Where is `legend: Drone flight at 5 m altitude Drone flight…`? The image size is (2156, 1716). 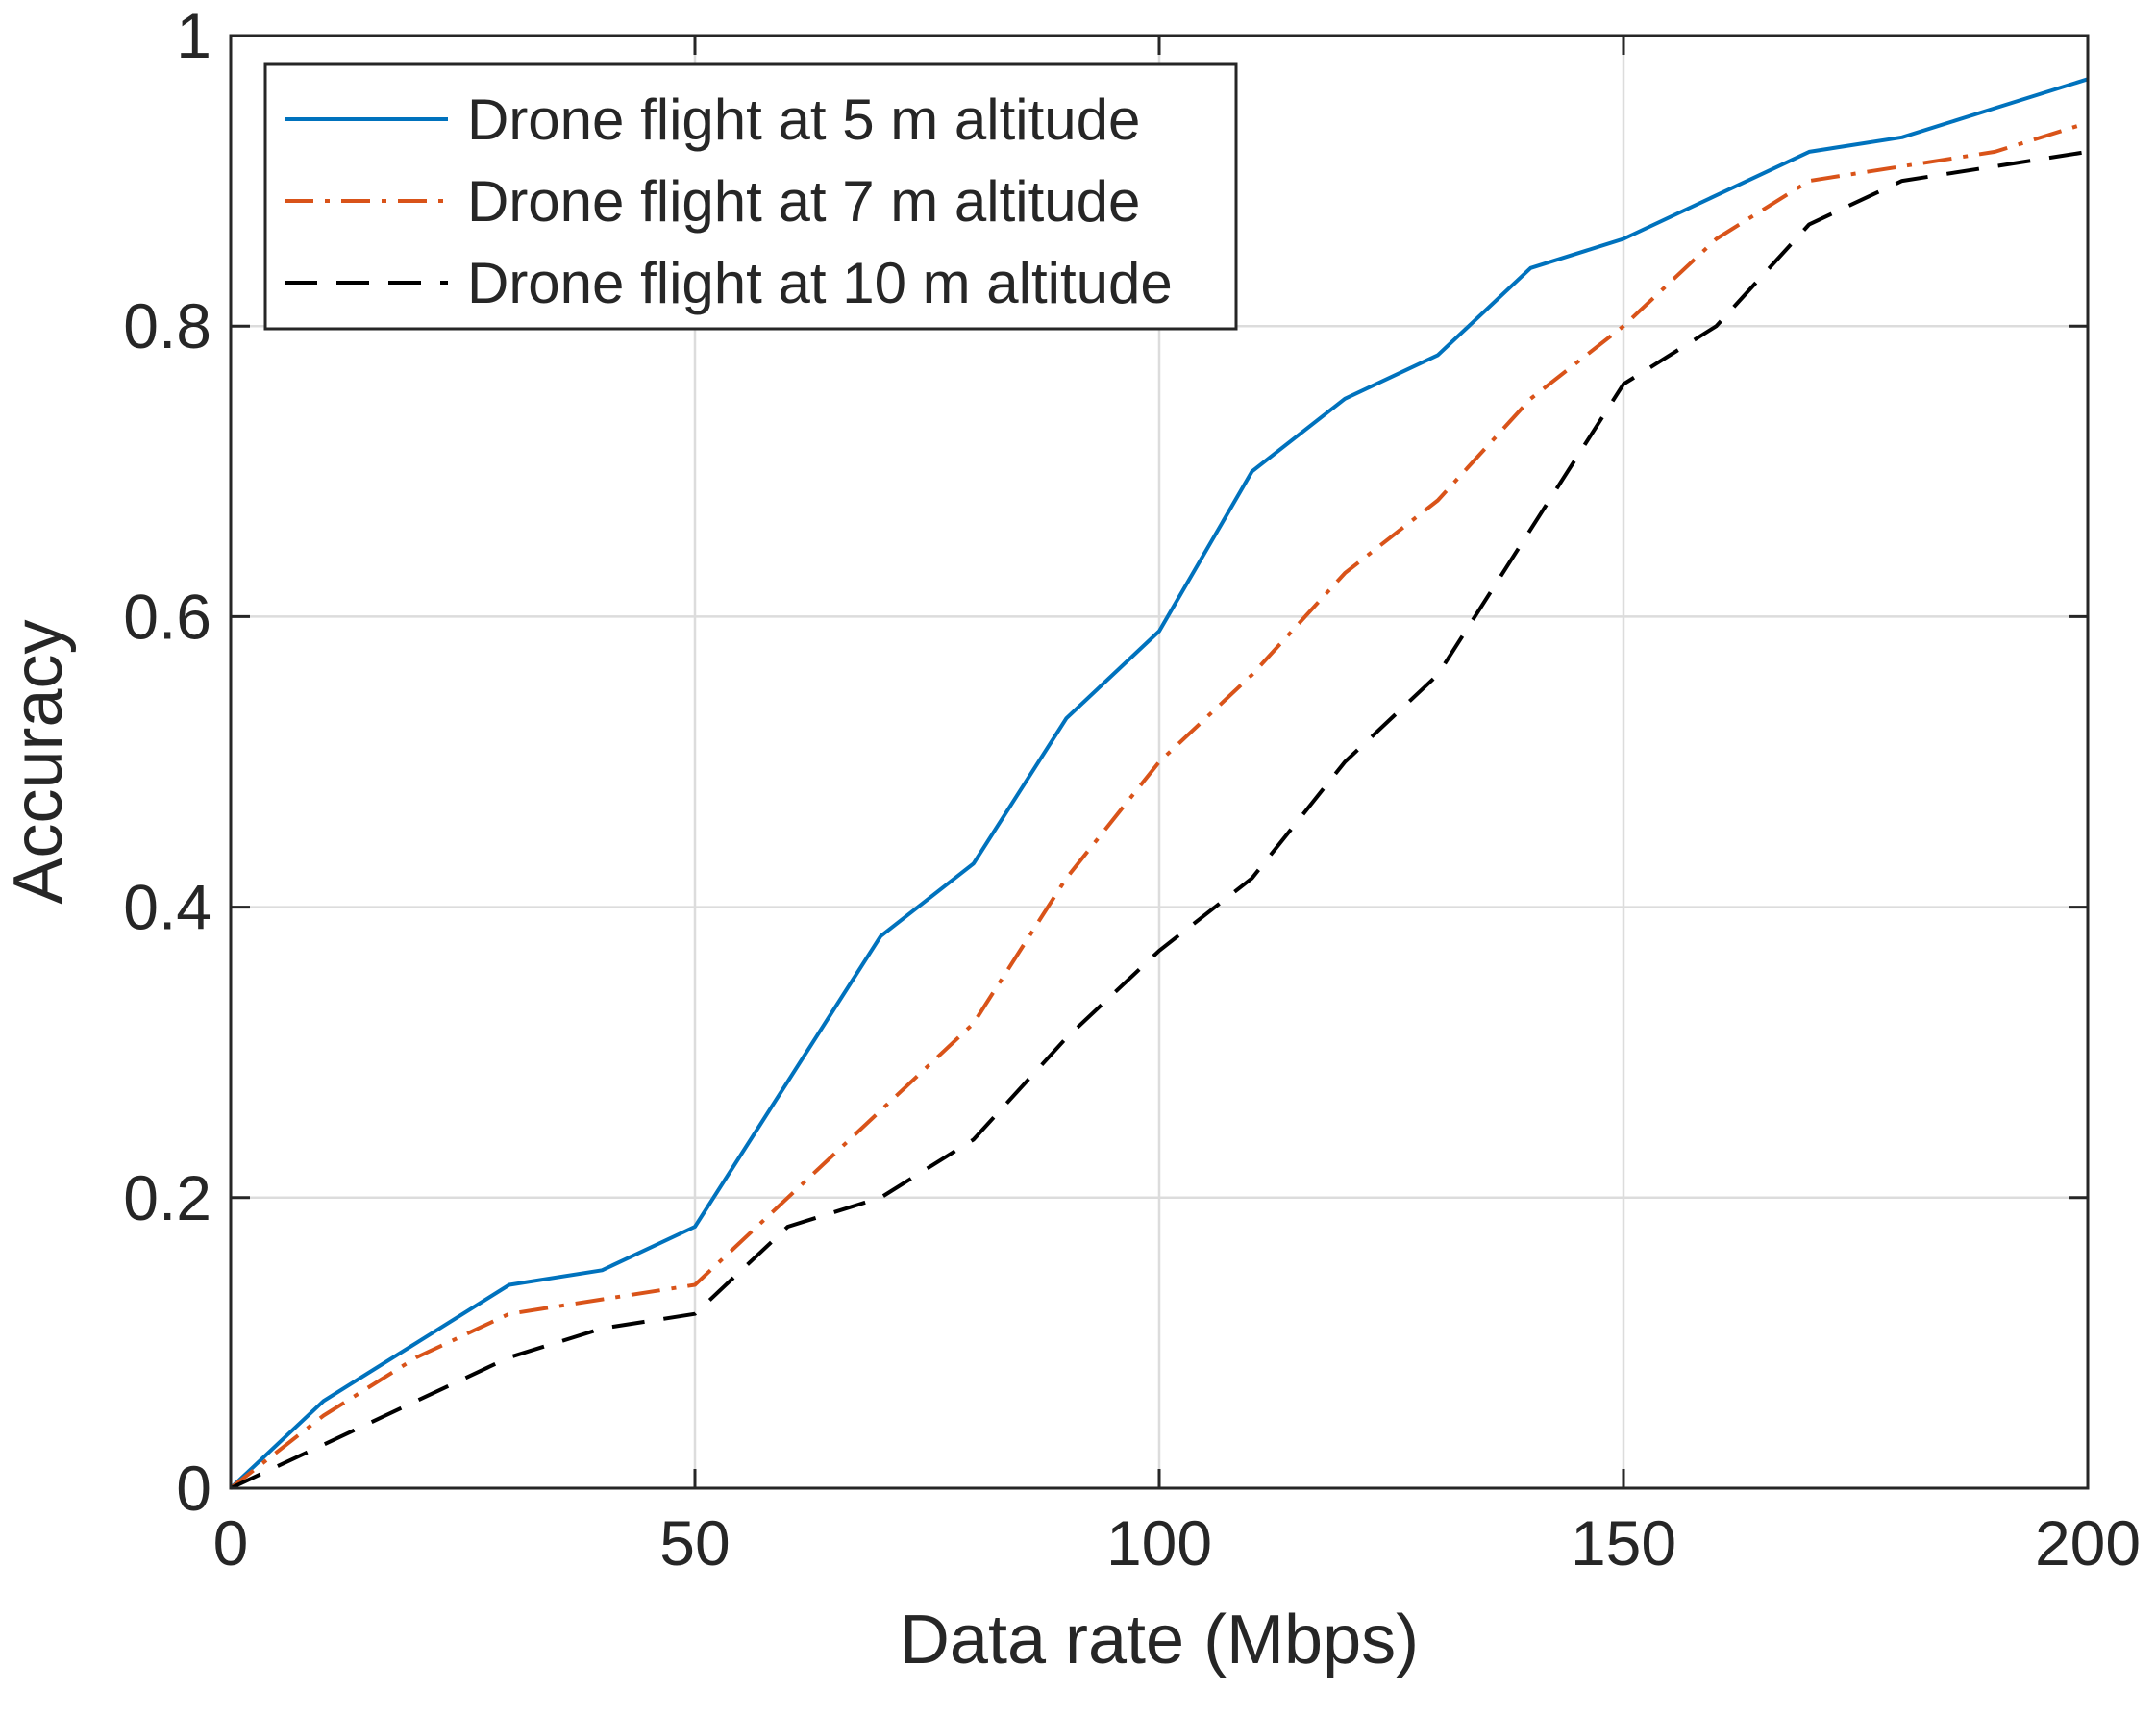
legend: Drone flight at 5 m altitude Drone flight… is located at coordinates (751, 197).